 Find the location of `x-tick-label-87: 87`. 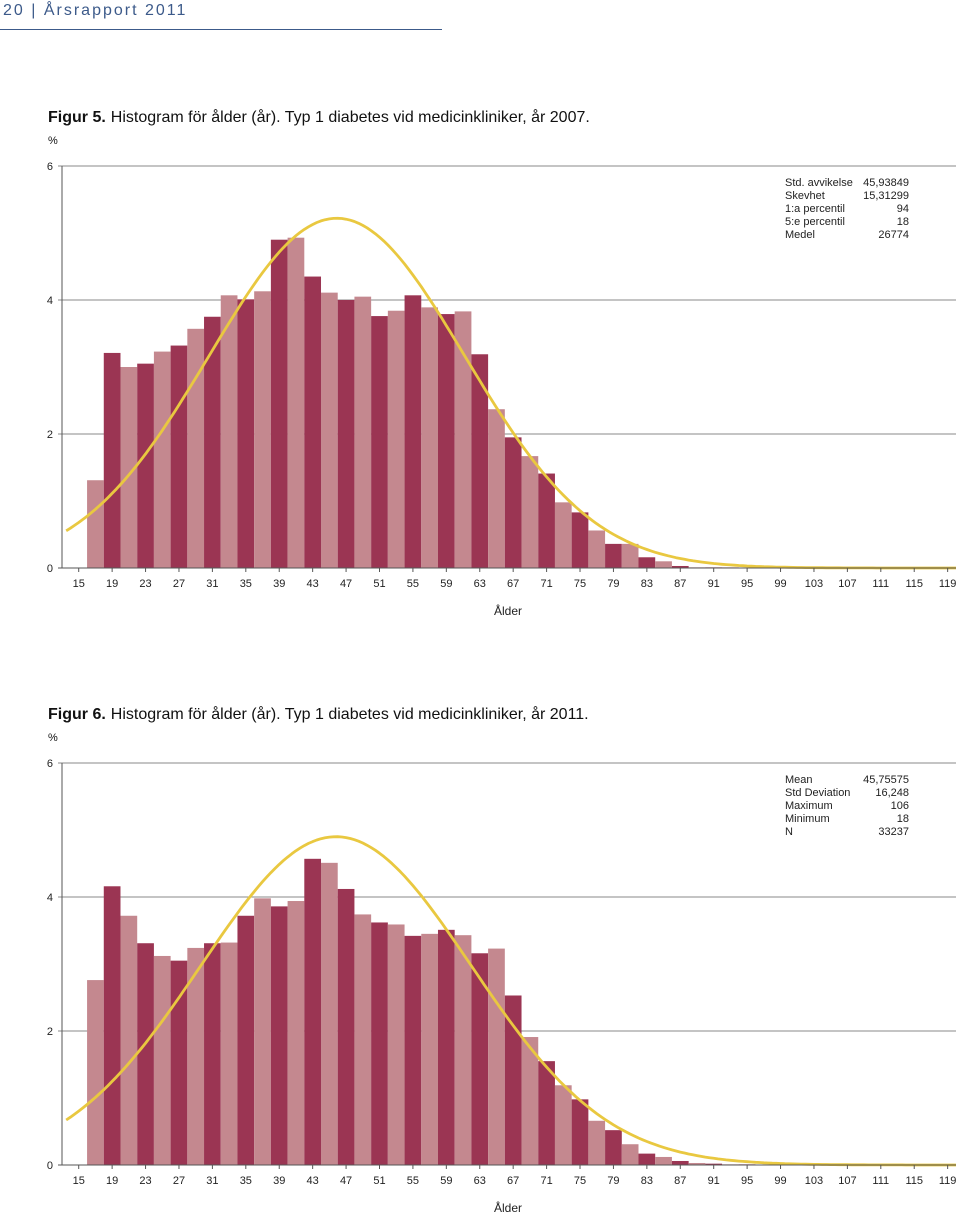

x-tick-label-87: 87 is located at coordinates (680, 584).